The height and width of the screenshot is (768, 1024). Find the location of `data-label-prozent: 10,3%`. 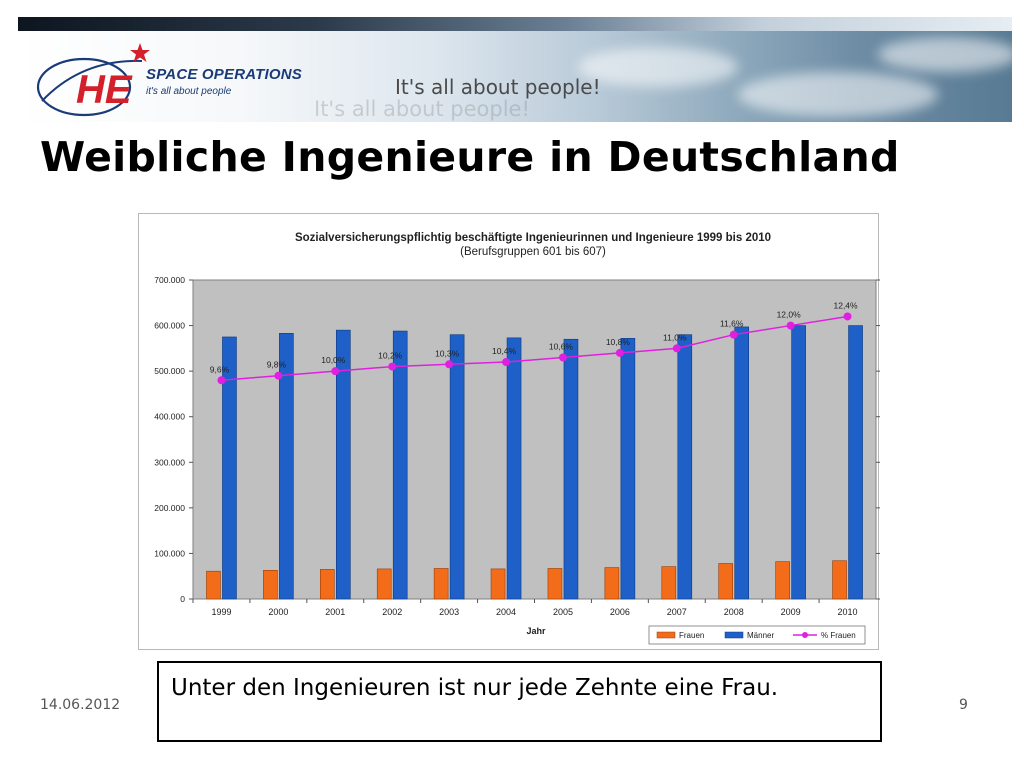

data-label-prozent: 10,3% is located at coordinates (447, 353).